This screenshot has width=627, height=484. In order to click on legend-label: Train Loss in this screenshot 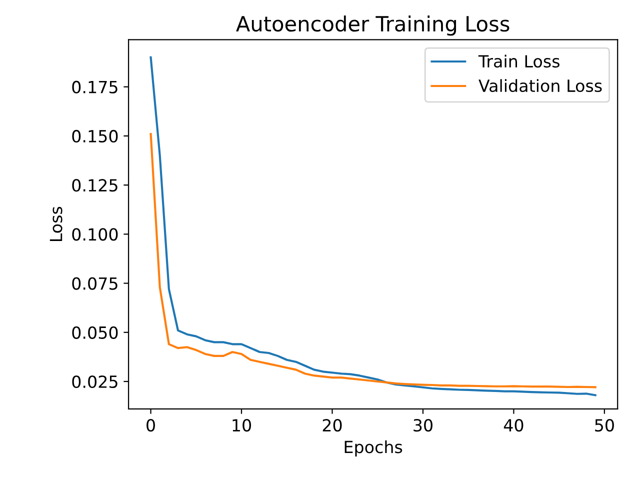, I will do `click(519, 61)`.